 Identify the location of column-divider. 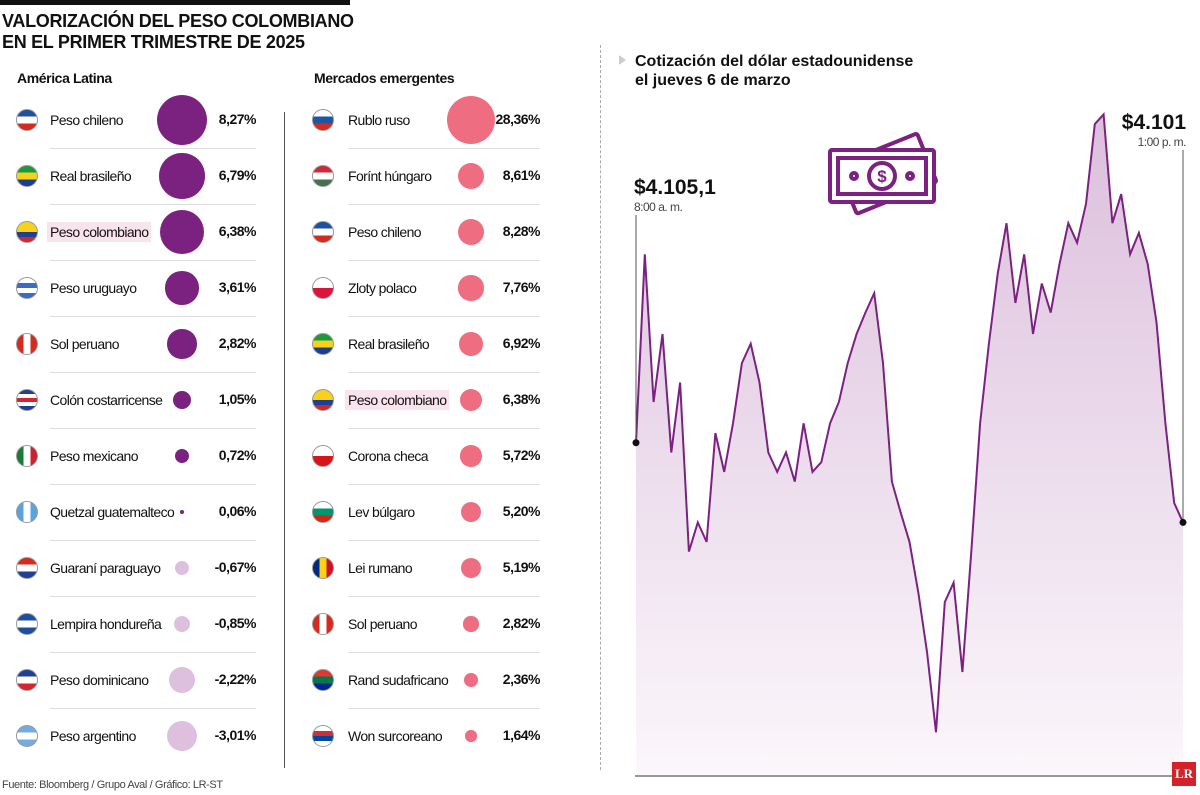
(284, 440).